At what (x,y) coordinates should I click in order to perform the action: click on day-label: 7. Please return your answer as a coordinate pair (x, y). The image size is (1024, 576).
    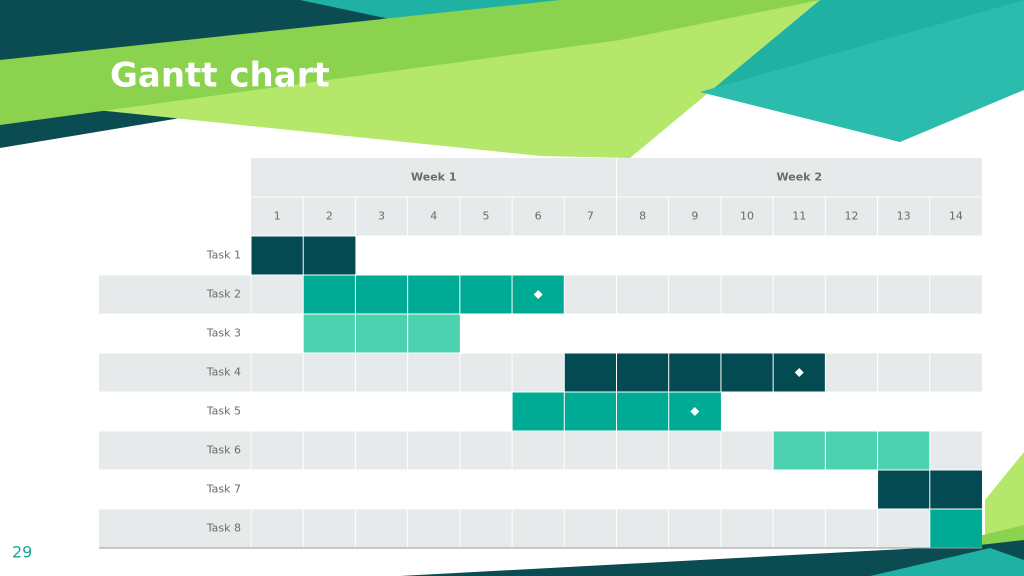
    Looking at the image, I should click on (590, 216).